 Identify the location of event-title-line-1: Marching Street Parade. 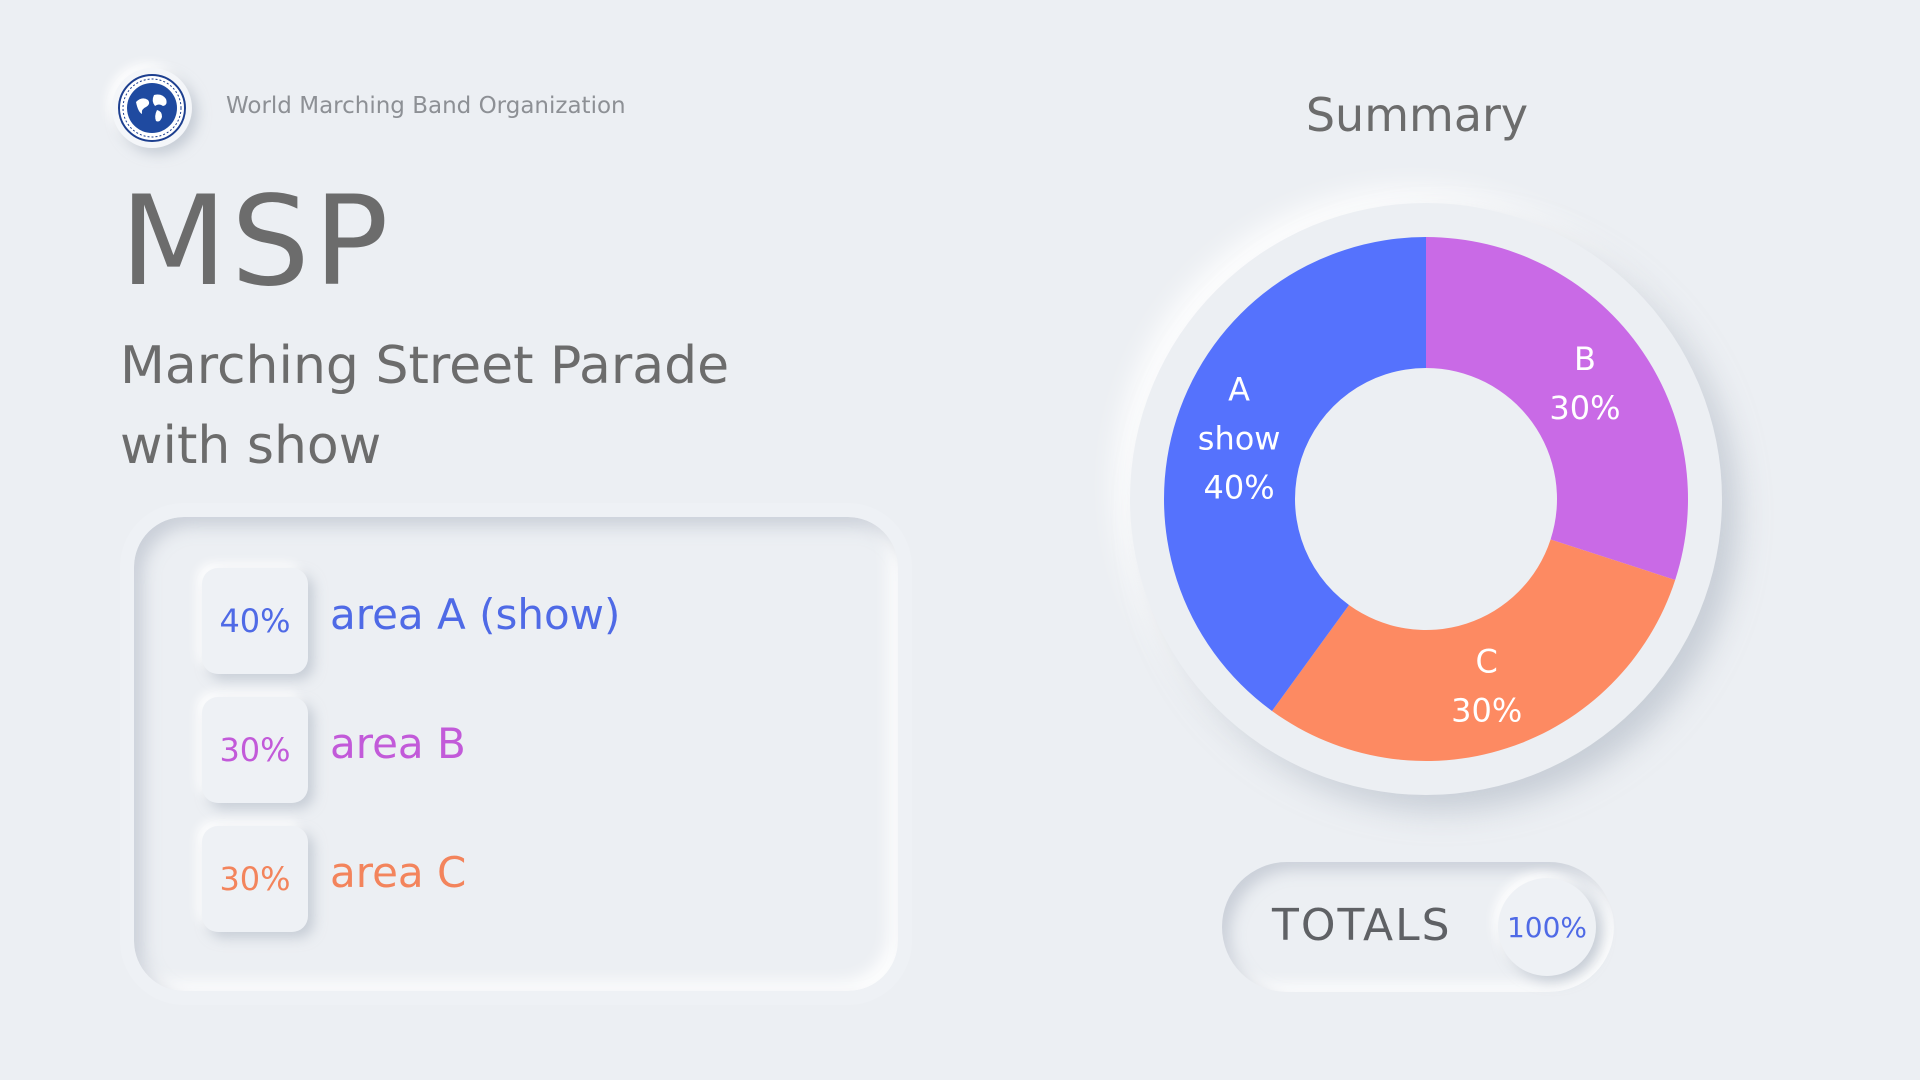
(425, 366).